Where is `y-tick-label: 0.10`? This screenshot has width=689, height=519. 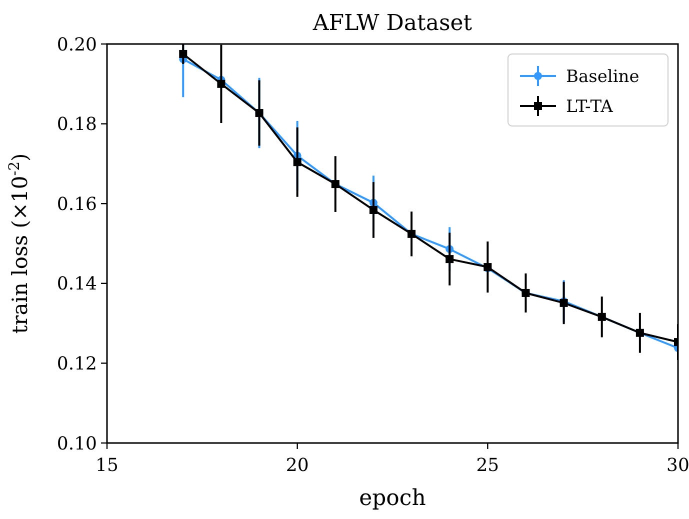 y-tick-label: 0.10 is located at coordinates (76, 443).